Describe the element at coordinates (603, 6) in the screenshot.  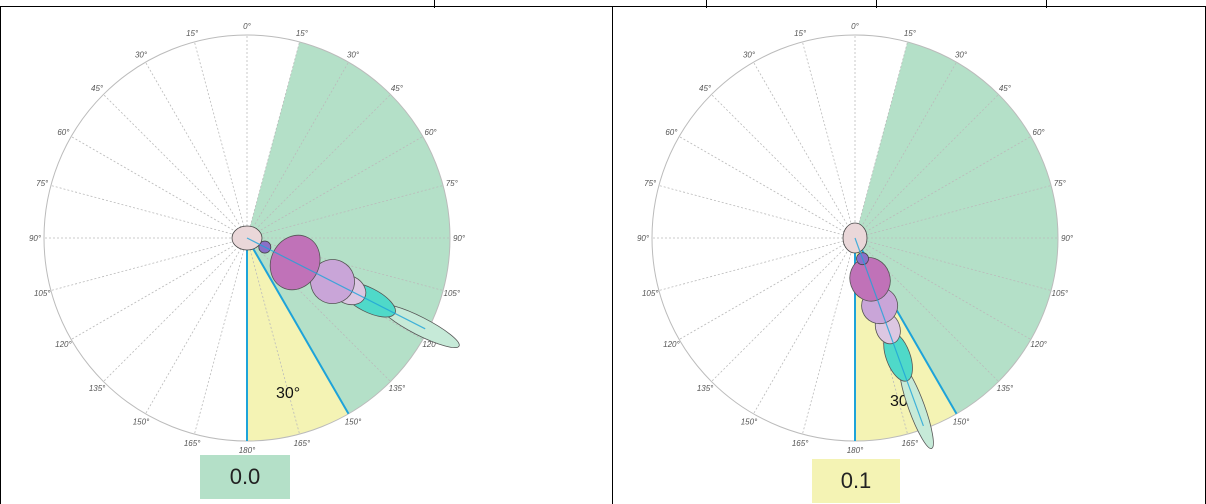
I see `table-top-border` at that location.